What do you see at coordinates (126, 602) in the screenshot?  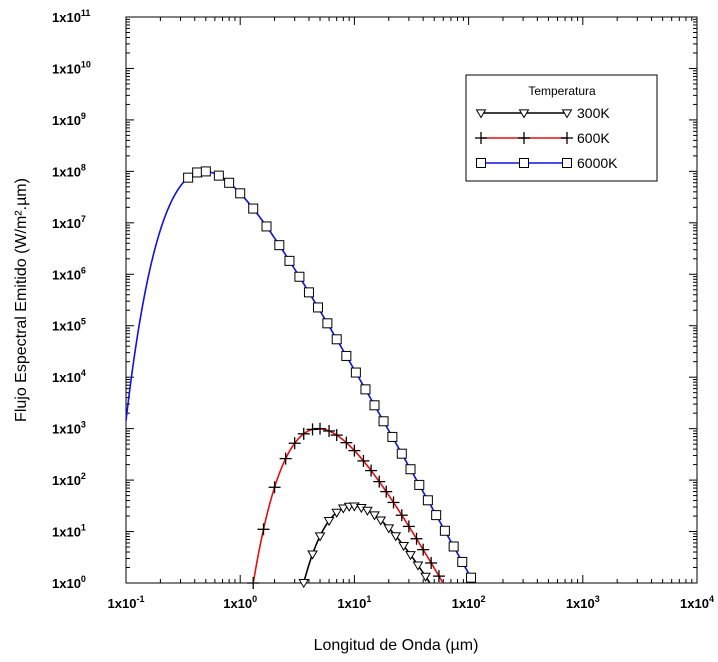 I see `x-tick-label: 1x10⁻¹` at bounding box center [126, 602].